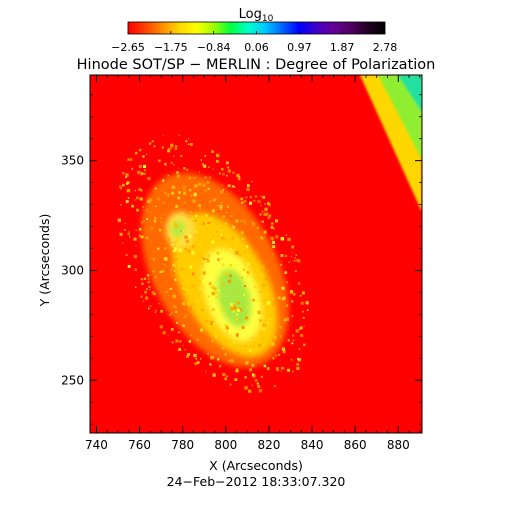 This screenshot has width=512, height=512. What do you see at coordinates (254, 30) in the screenshot?
I see `colorbar: Log10 −2.65 −1.75 −0.84 0.06 0.97 1.87 2.78` at bounding box center [254, 30].